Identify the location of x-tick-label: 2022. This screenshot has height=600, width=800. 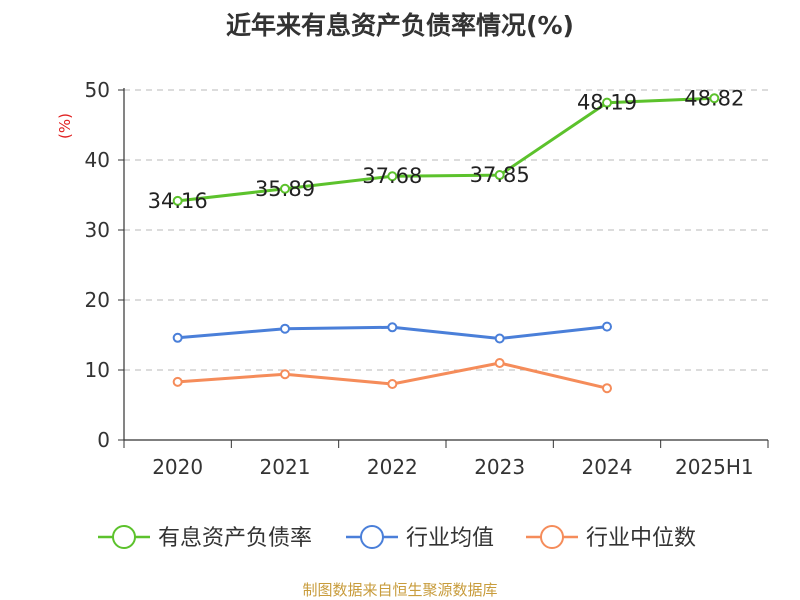
(392, 467).